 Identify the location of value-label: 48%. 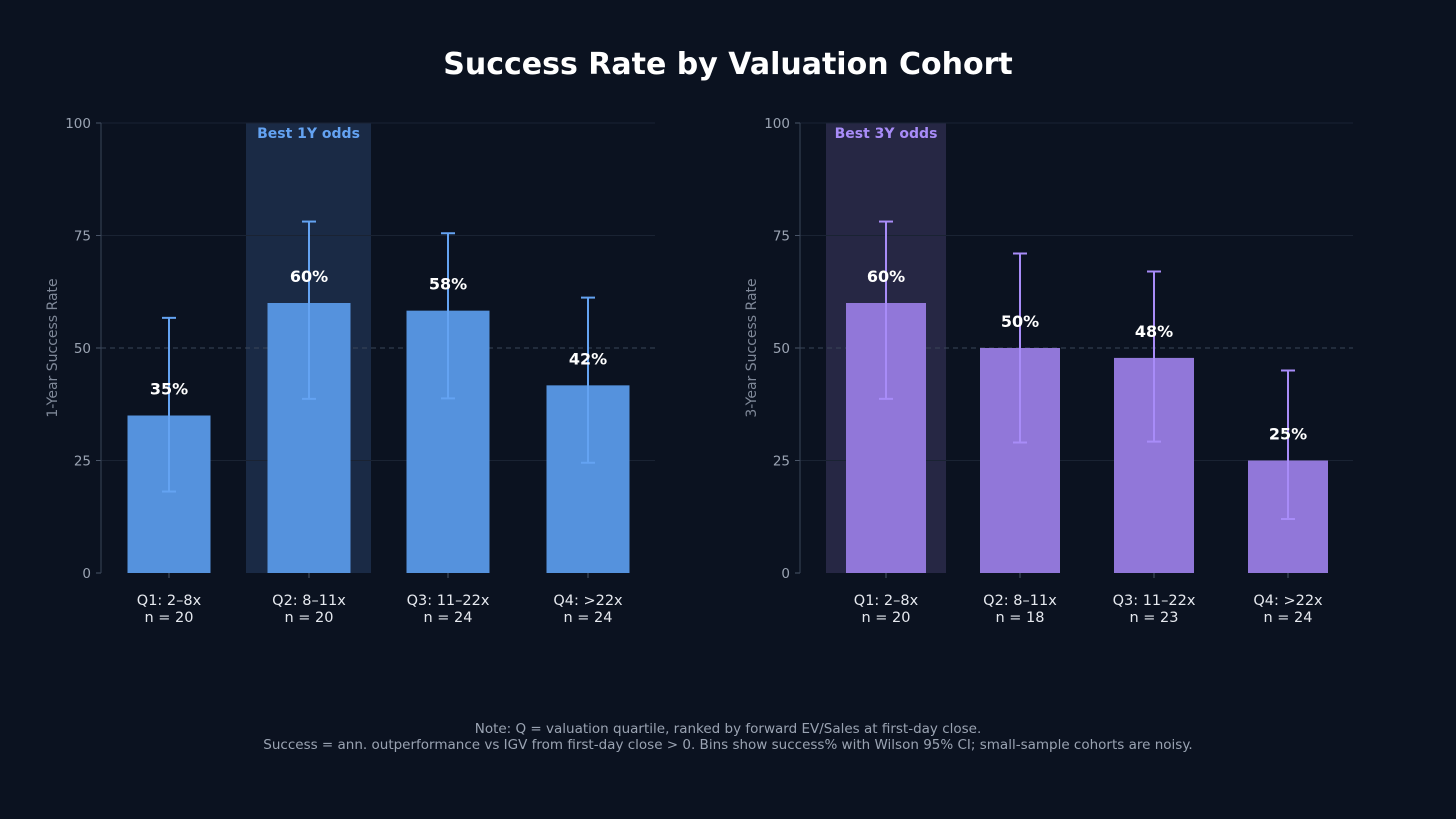
(1154, 331).